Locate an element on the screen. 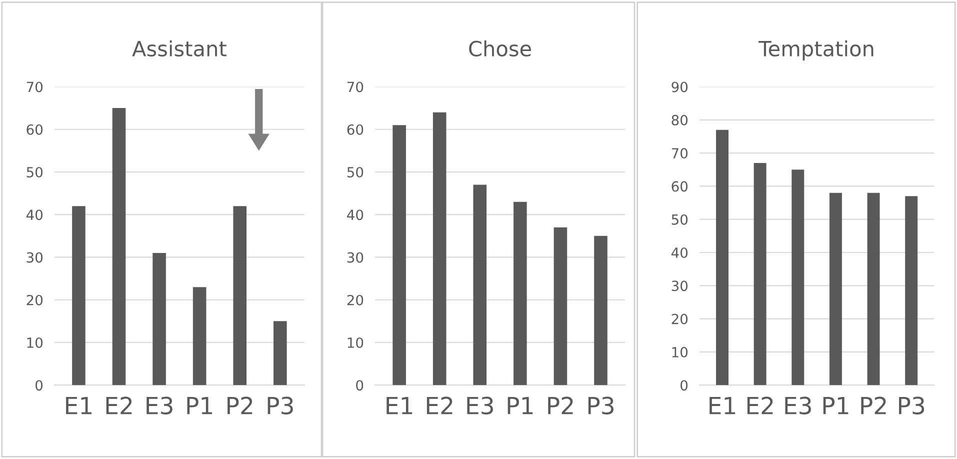 Image resolution: width=957 pixels, height=459 pixels. chart-title: Assistant is located at coordinates (179, 48).